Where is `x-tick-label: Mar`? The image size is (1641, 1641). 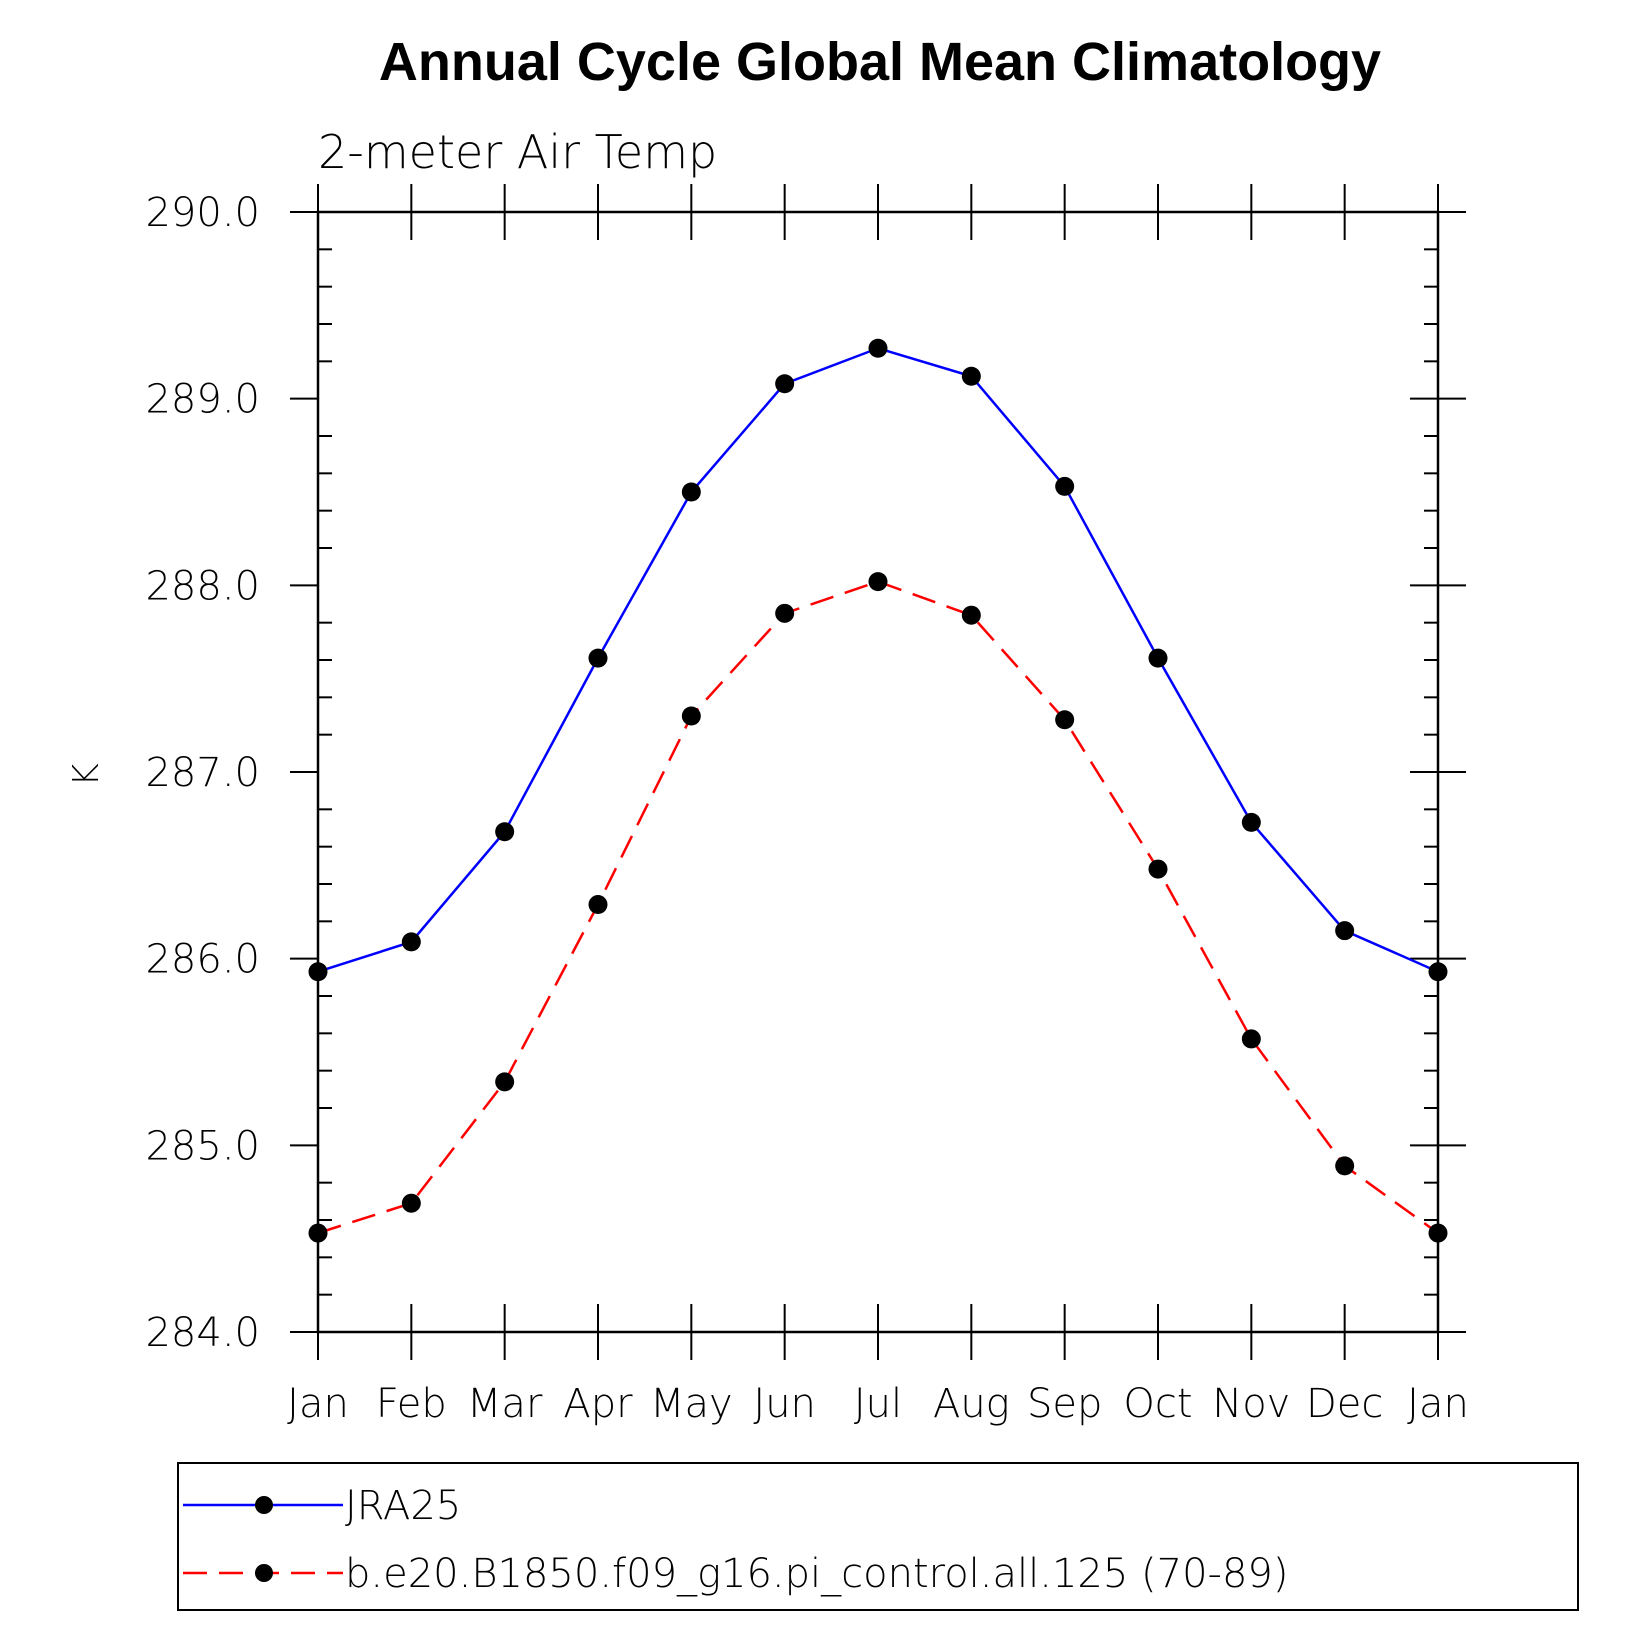 x-tick-label: Mar is located at coordinates (505, 1404).